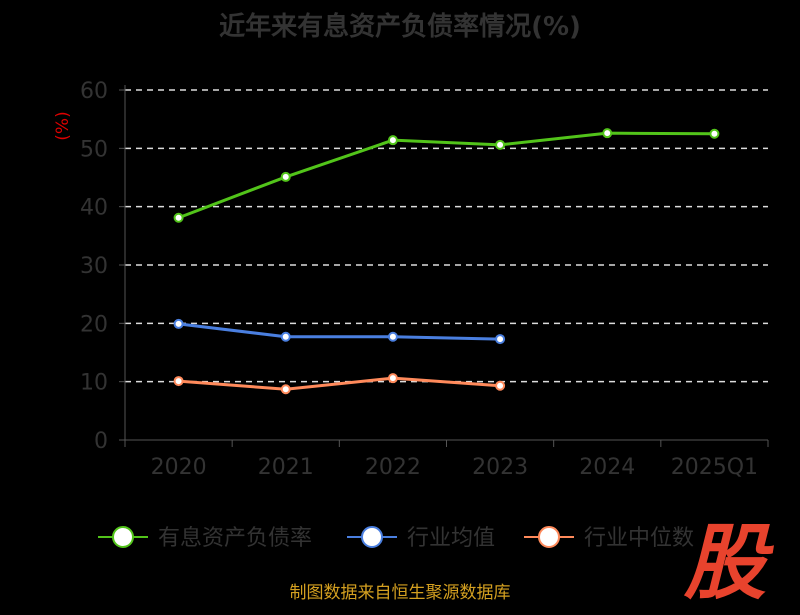 The image size is (800, 615). Describe the element at coordinates (400, 27) in the screenshot. I see `chart-title: 近年来有息资产负债率情况(%)` at that location.